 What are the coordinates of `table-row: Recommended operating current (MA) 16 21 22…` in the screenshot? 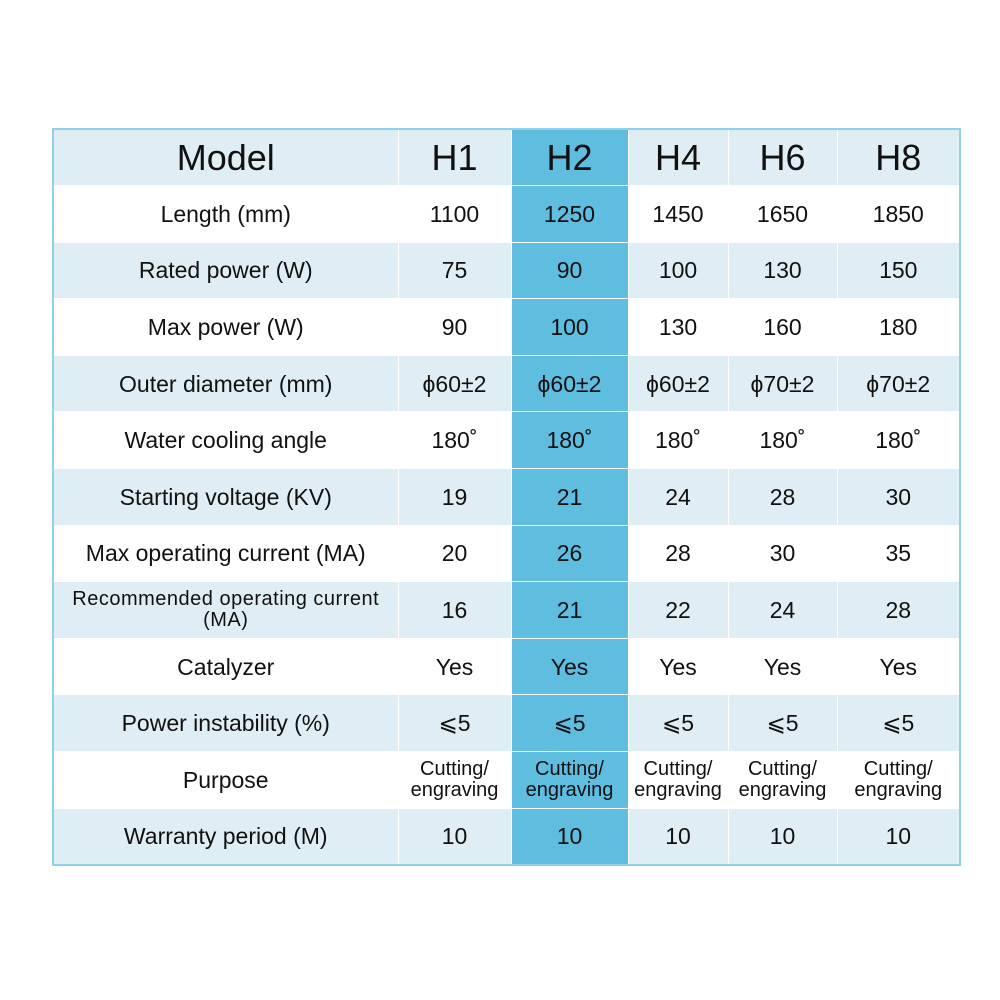 It's located at (506, 610).